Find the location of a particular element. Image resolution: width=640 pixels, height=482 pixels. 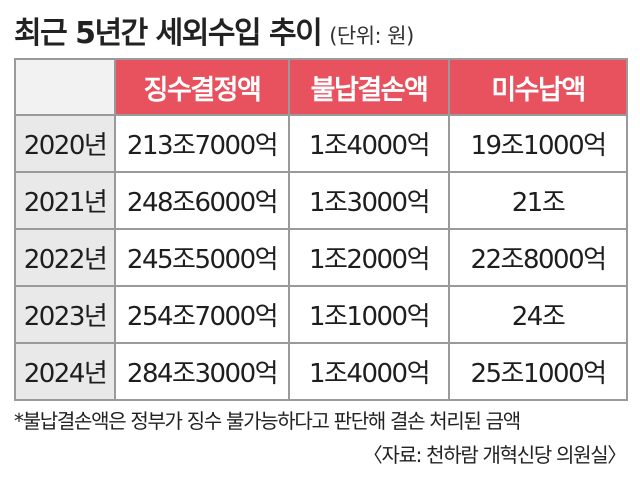

table-row: 2020년 213조7000억 1조4000억 19조1000억 is located at coordinates (321, 143).